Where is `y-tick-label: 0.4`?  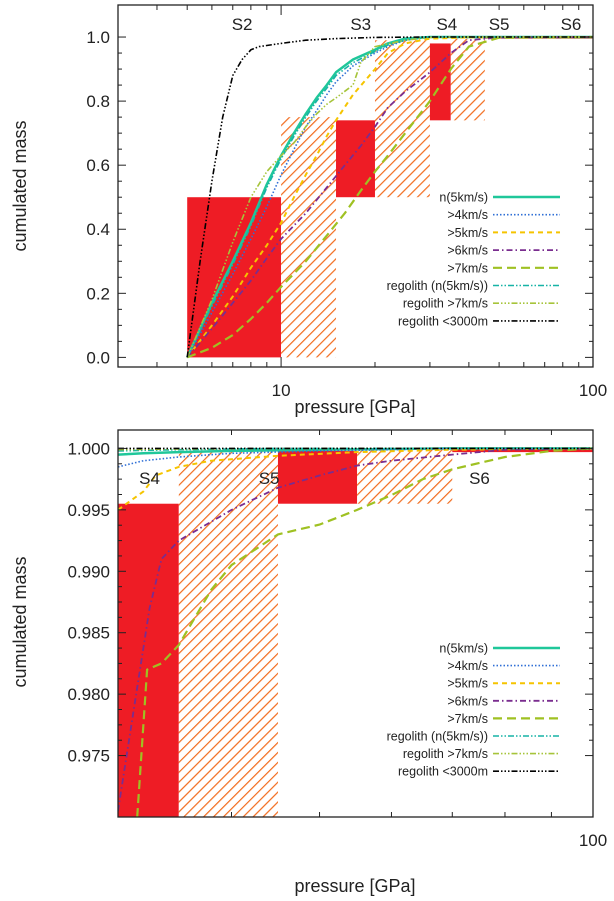 y-tick-label: 0.4 is located at coordinates (98, 229).